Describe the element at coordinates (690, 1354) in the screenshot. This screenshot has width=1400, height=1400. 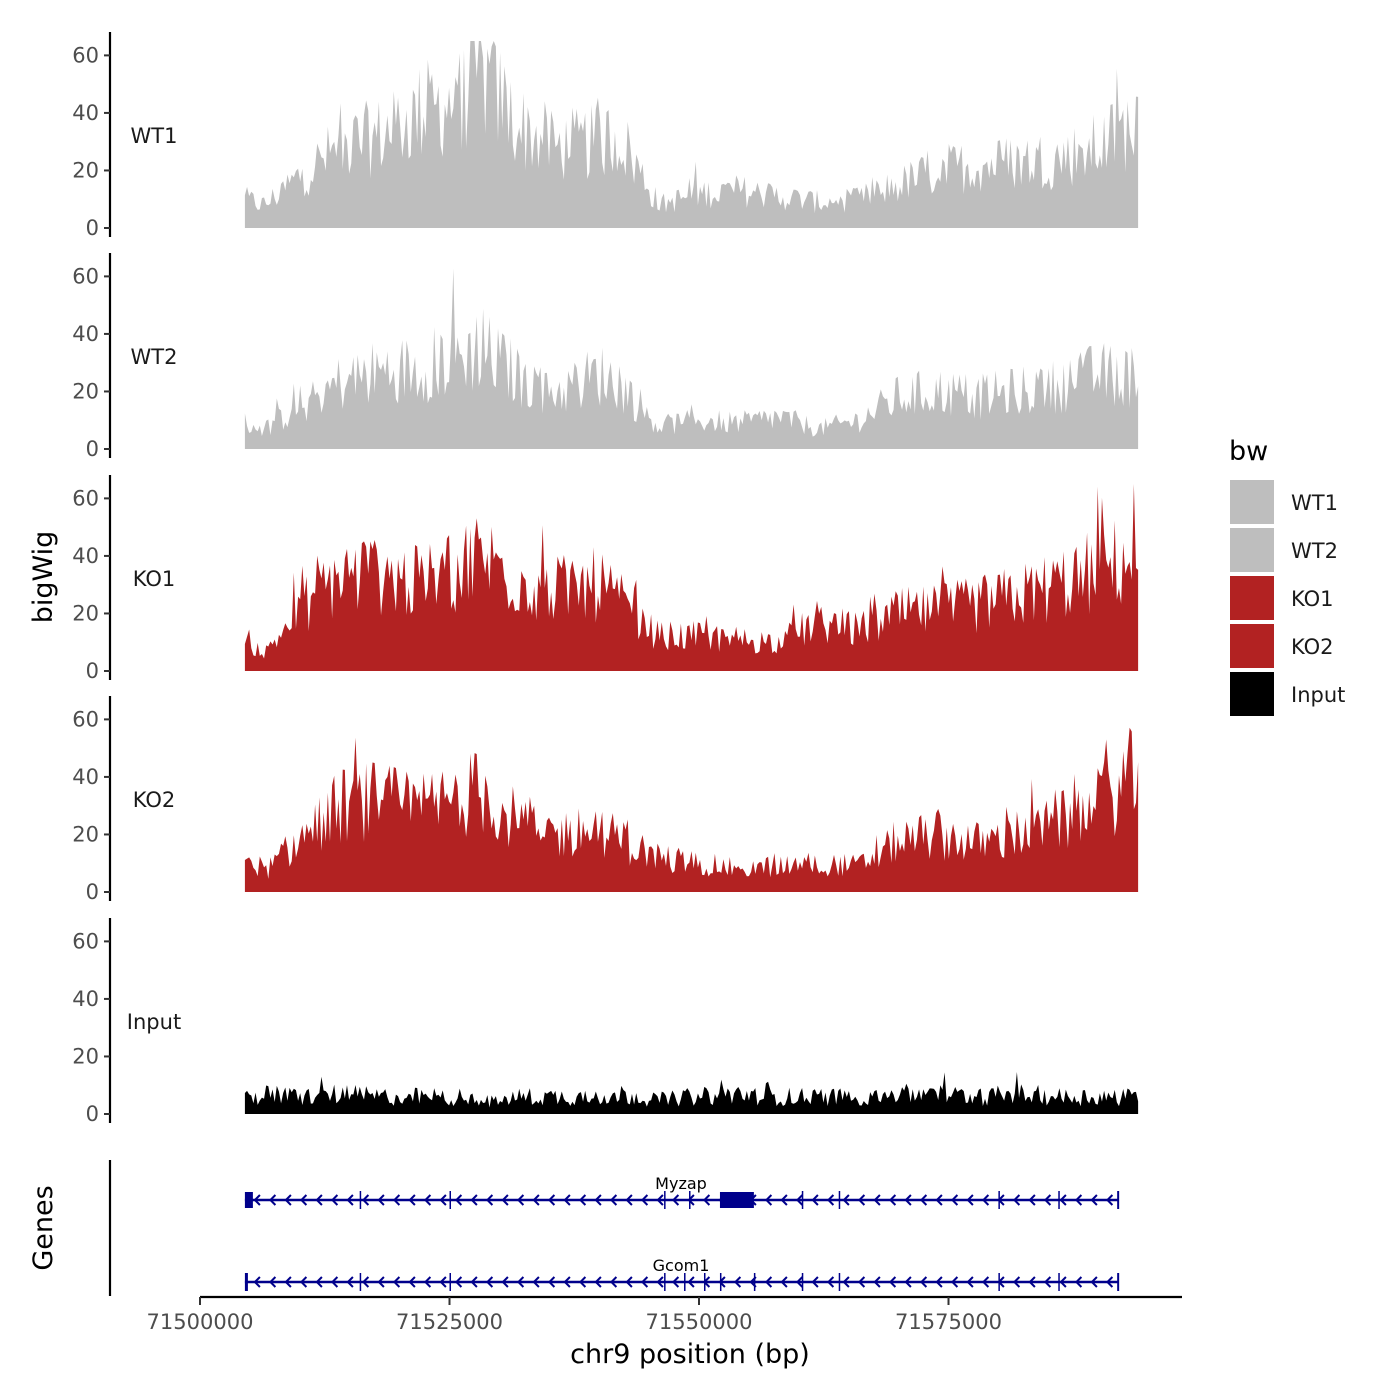
I see `x-axis-title: chr9 position (bp)` at that location.